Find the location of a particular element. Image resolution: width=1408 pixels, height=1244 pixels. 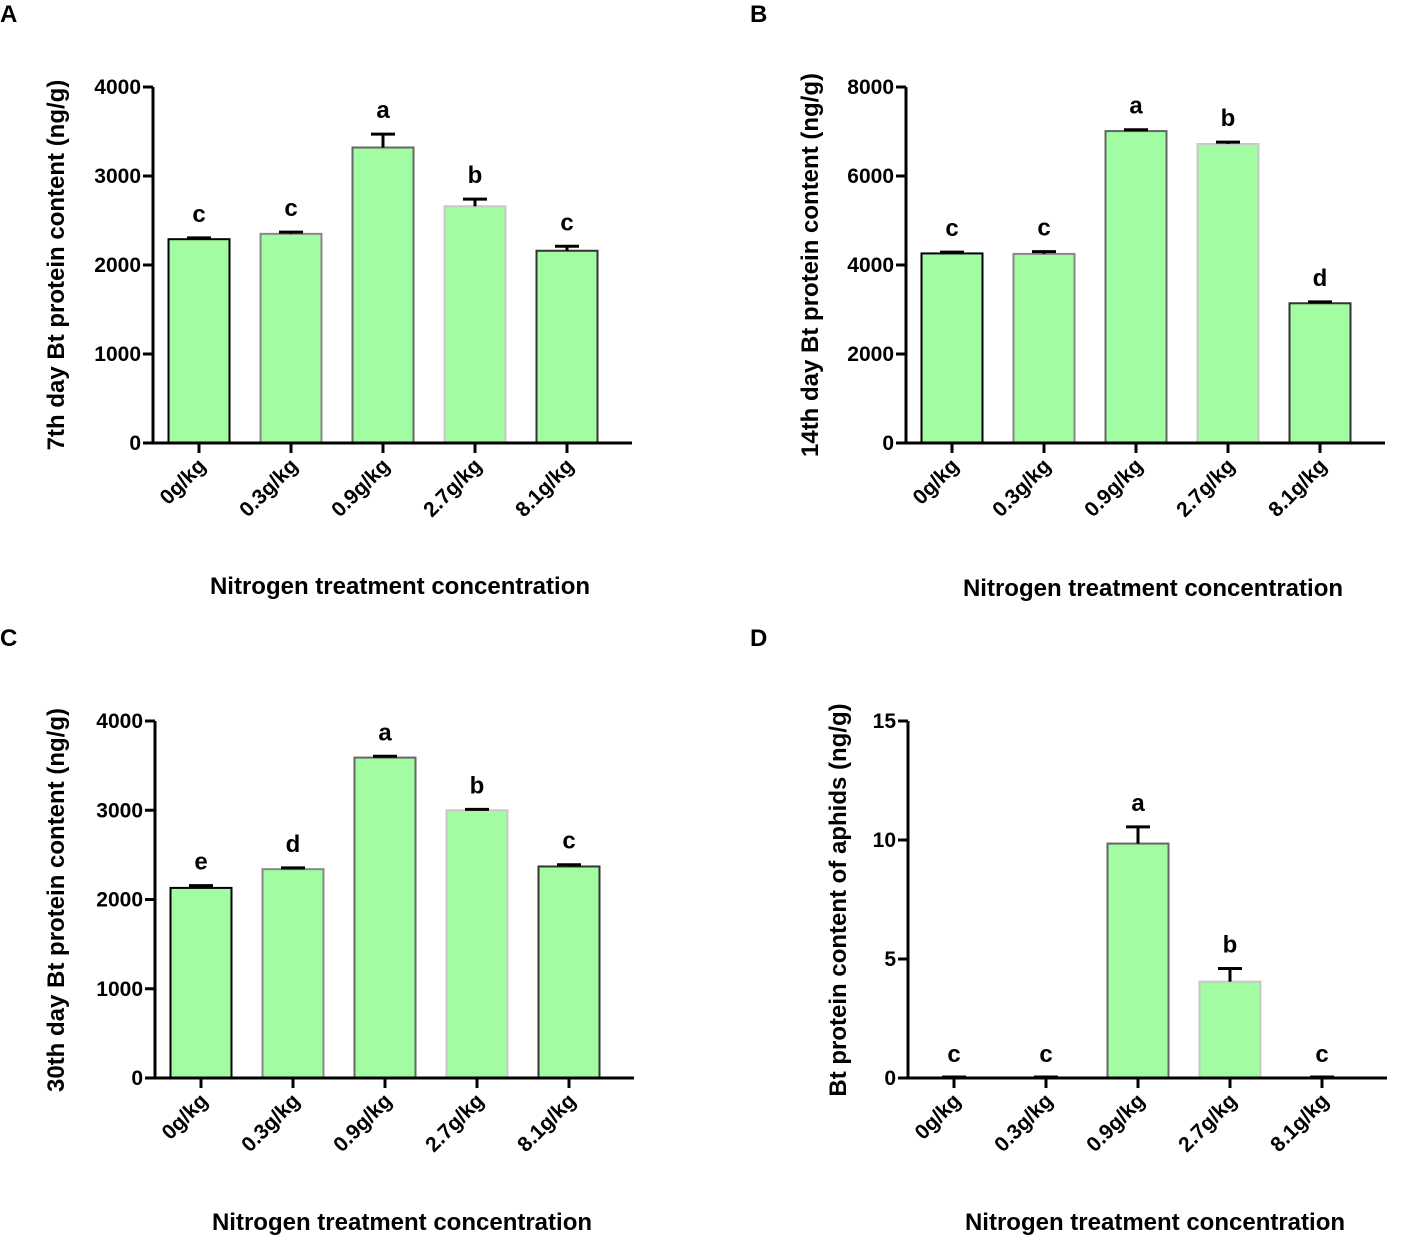

y-tick-label: 15 is located at coordinates (885, 721).